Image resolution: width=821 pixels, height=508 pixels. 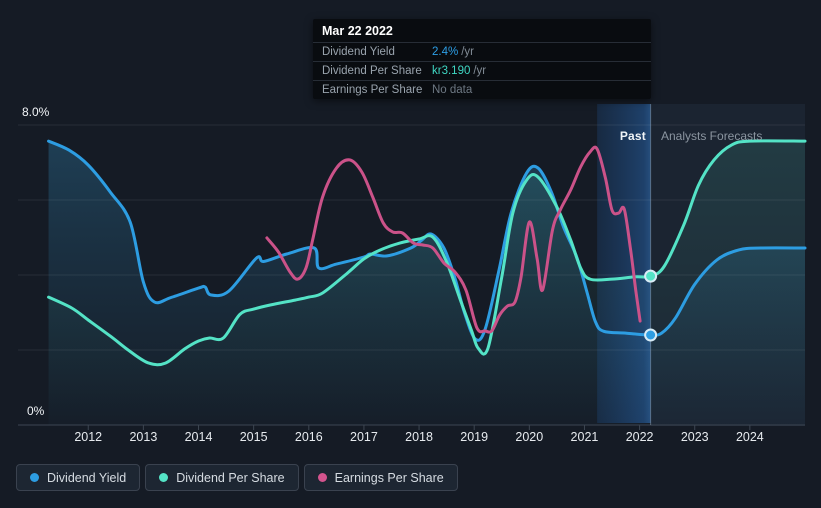 I want to click on legend-item-label: Dividend Per Share, so click(x=230, y=477).